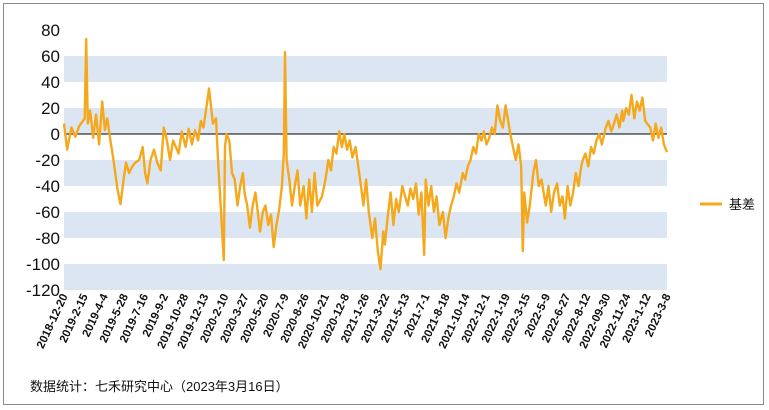 The width and height of the screenshot is (769, 410). I want to click on source-note: 数据统计：七禾研究中心（2023年3月16日）, so click(159, 386).